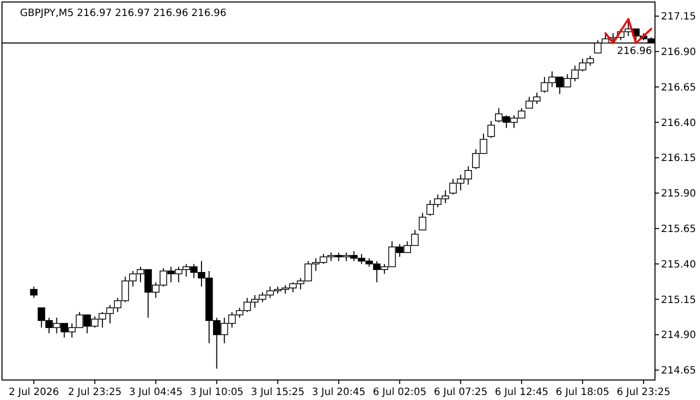 Image resolution: width=700 pixels, height=400 pixels. I want to click on x-tick-label: 6 Jul 02:05, so click(399, 392).